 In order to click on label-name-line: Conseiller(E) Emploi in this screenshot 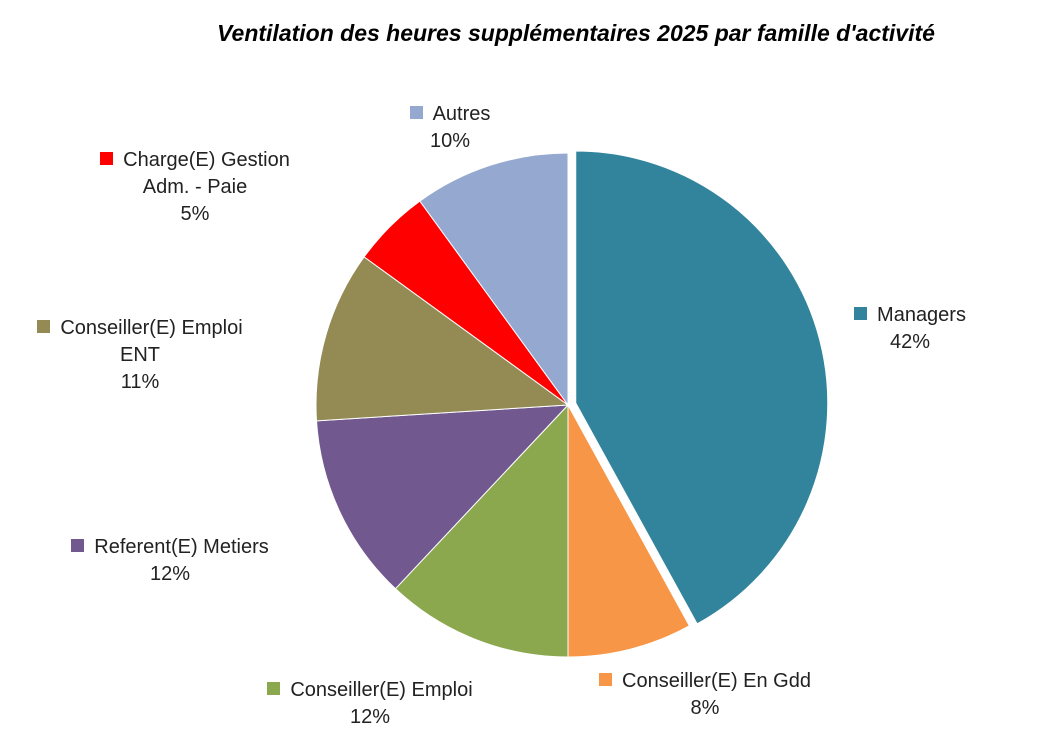, I will do `click(370, 690)`.